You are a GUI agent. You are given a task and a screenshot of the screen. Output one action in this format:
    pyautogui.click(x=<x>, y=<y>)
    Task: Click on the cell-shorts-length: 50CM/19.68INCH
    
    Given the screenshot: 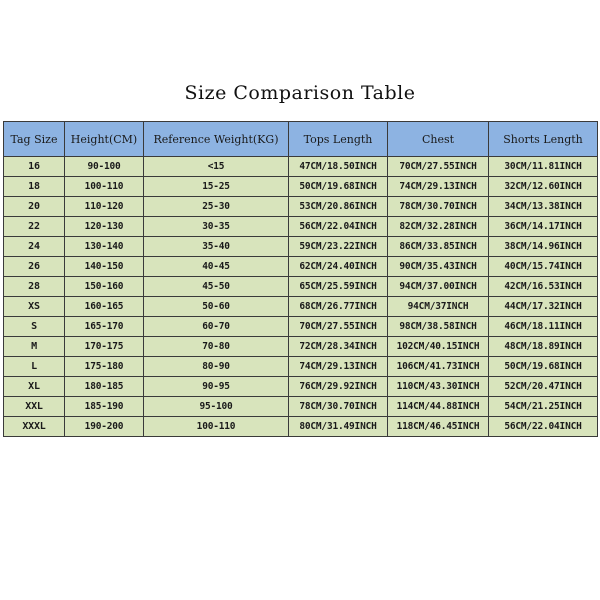 What is the action you would take?
    pyautogui.click(x=543, y=366)
    